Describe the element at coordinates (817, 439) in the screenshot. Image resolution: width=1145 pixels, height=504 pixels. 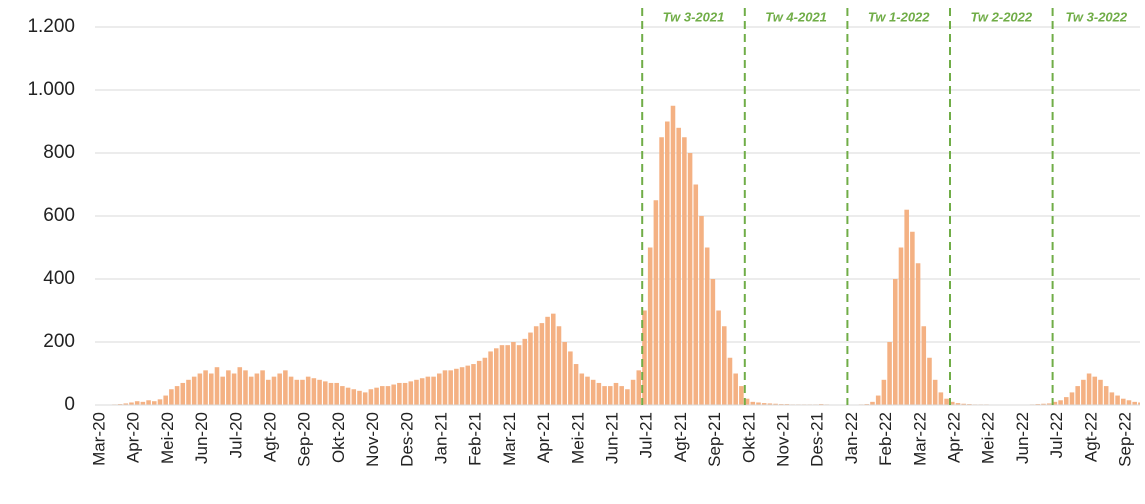
I see `x-tick-label: Des-21` at that location.